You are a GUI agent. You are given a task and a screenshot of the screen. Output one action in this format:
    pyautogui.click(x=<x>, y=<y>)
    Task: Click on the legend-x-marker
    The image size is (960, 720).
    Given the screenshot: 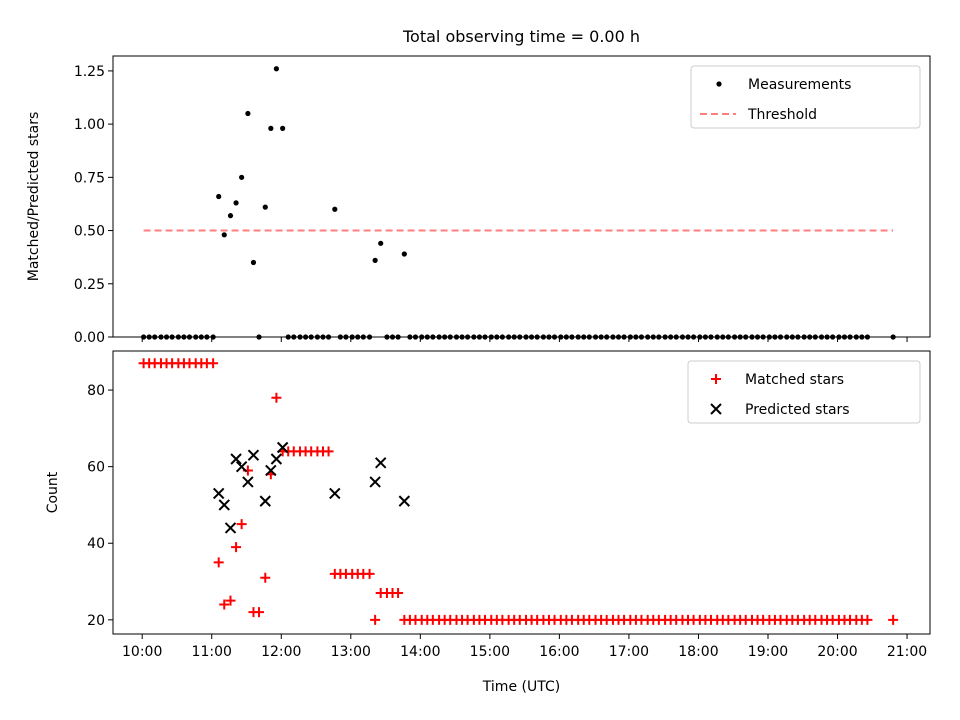 What is the action you would take?
    pyautogui.click(x=716, y=409)
    